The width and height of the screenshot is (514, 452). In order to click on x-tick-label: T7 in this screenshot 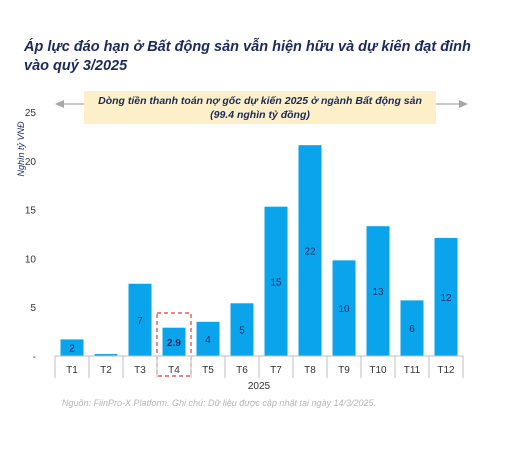, I will do `click(276, 370)`.